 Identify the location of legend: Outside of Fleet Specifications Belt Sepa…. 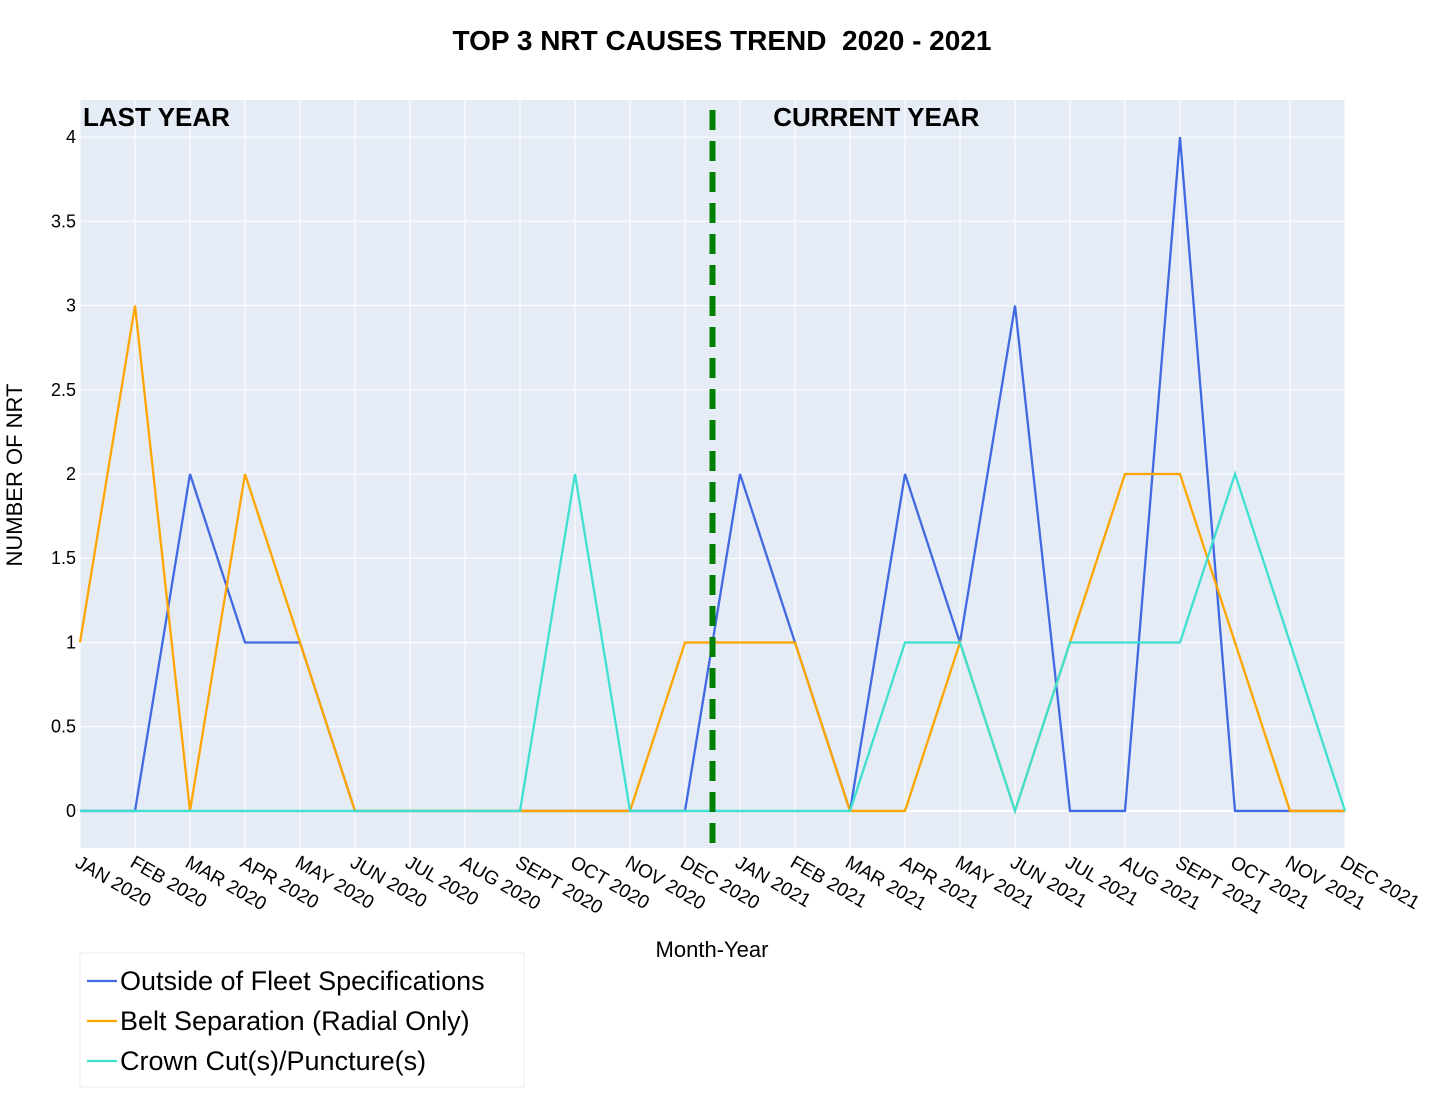
(302, 1020).